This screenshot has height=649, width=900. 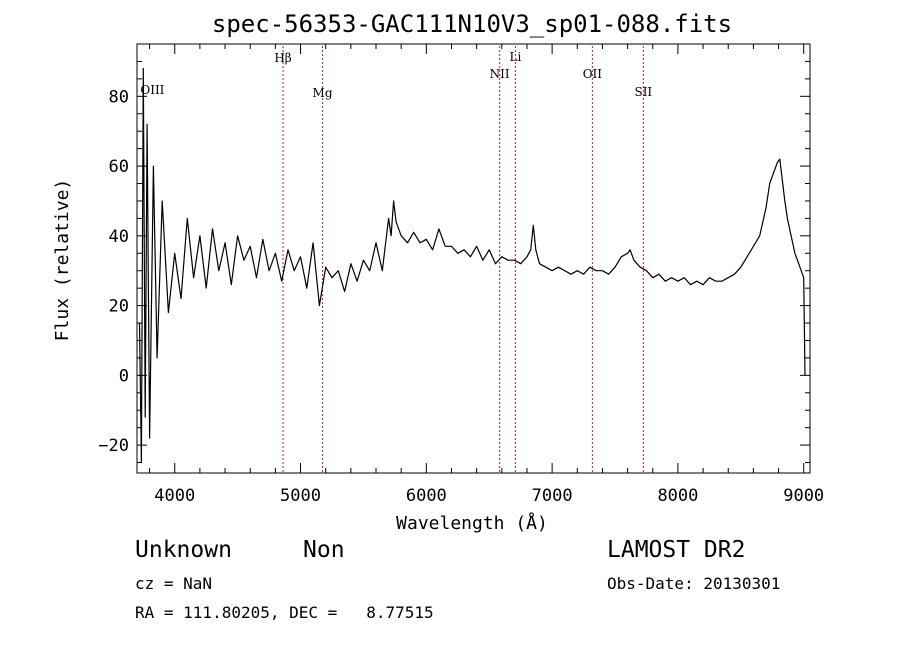 What do you see at coordinates (472, 523) in the screenshot?
I see `x-axis-label: Wavelength (Å)` at bounding box center [472, 523].